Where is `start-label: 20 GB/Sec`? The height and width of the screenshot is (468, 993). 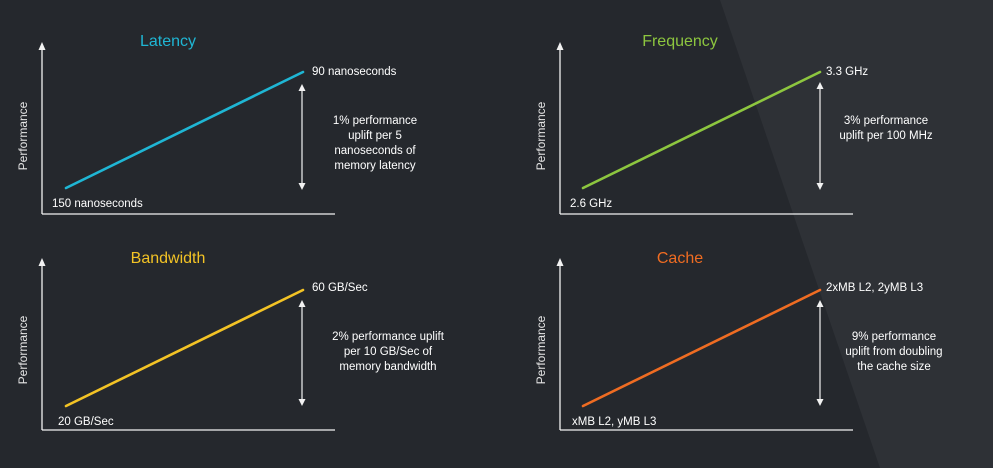
start-label: 20 GB/Sec is located at coordinates (86, 422).